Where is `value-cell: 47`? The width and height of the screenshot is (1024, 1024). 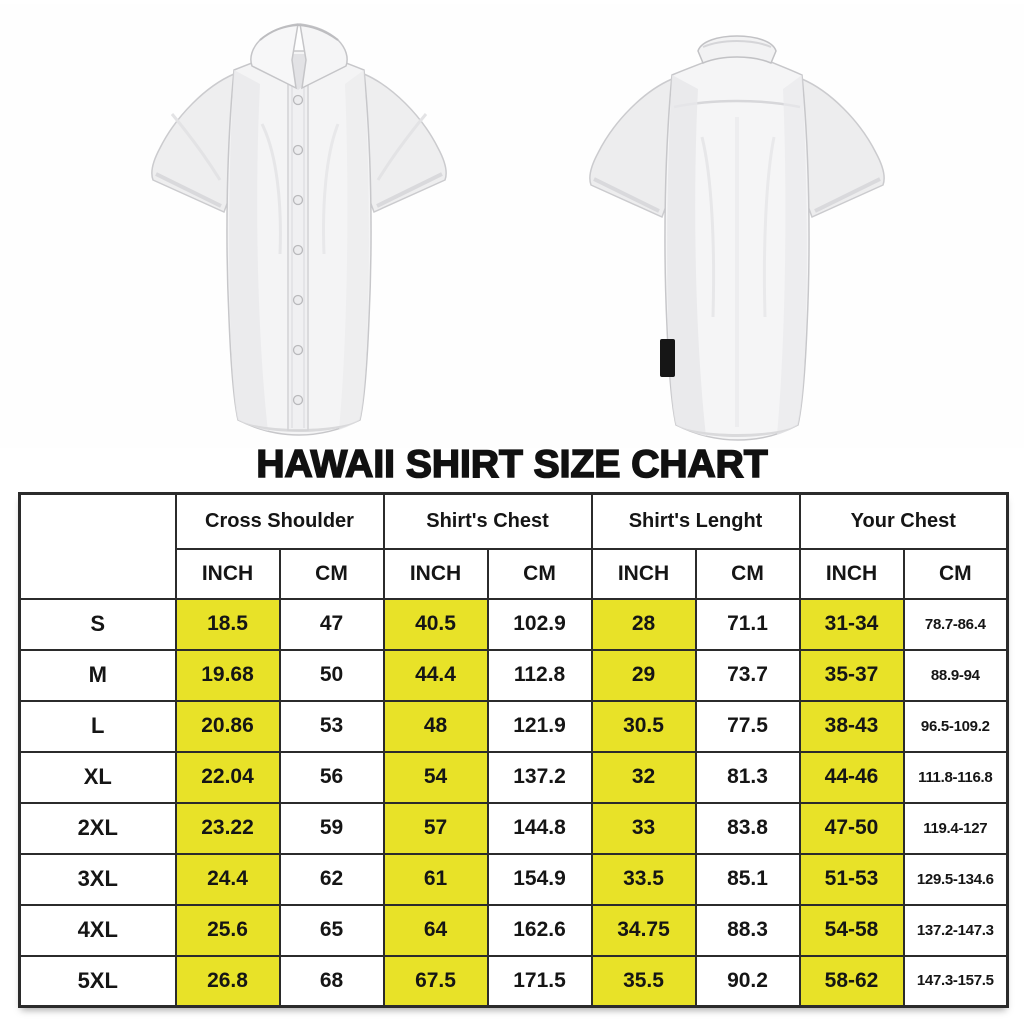 value-cell: 47 is located at coordinates (331, 624).